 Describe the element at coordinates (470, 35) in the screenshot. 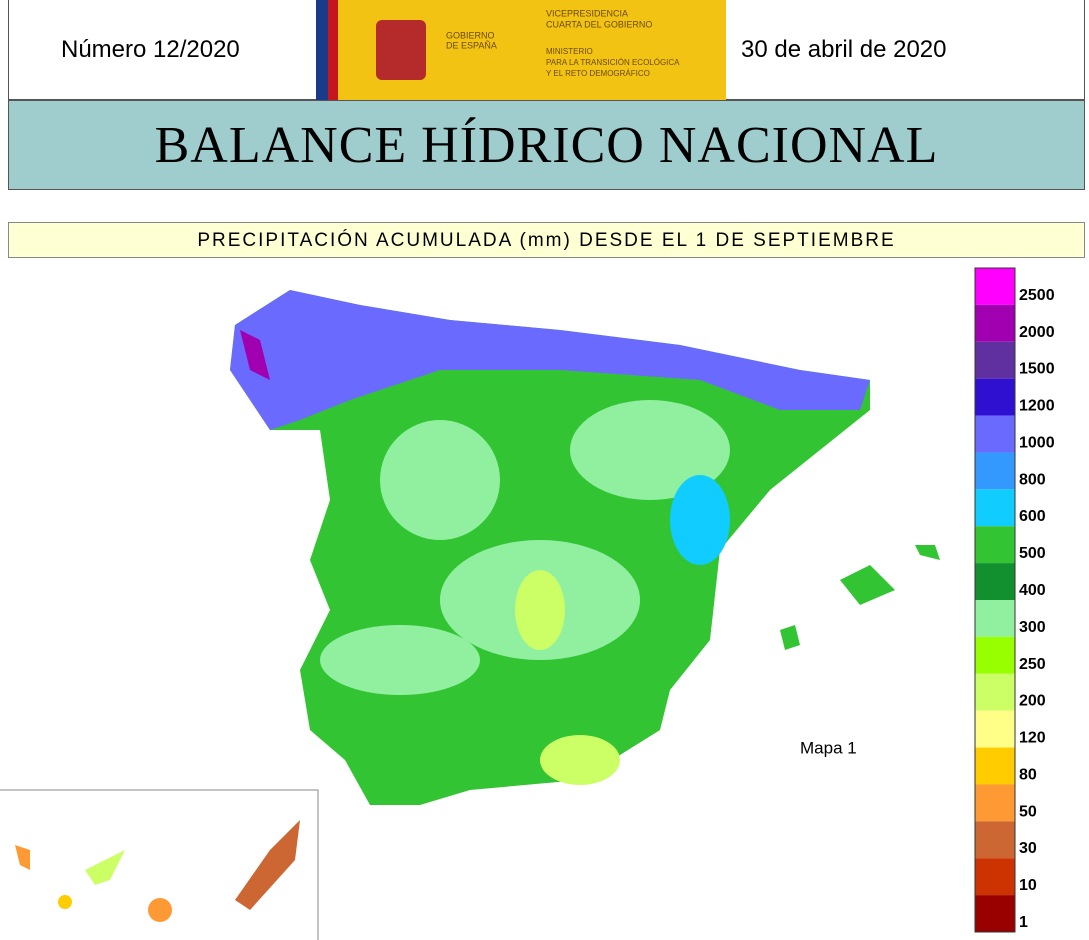

I see `logo-text: GOBIERNO` at that location.